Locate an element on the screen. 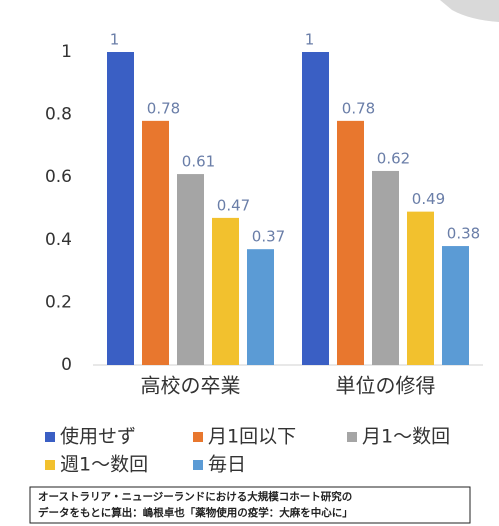  value-label: 0.37 is located at coordinates (268, 237).